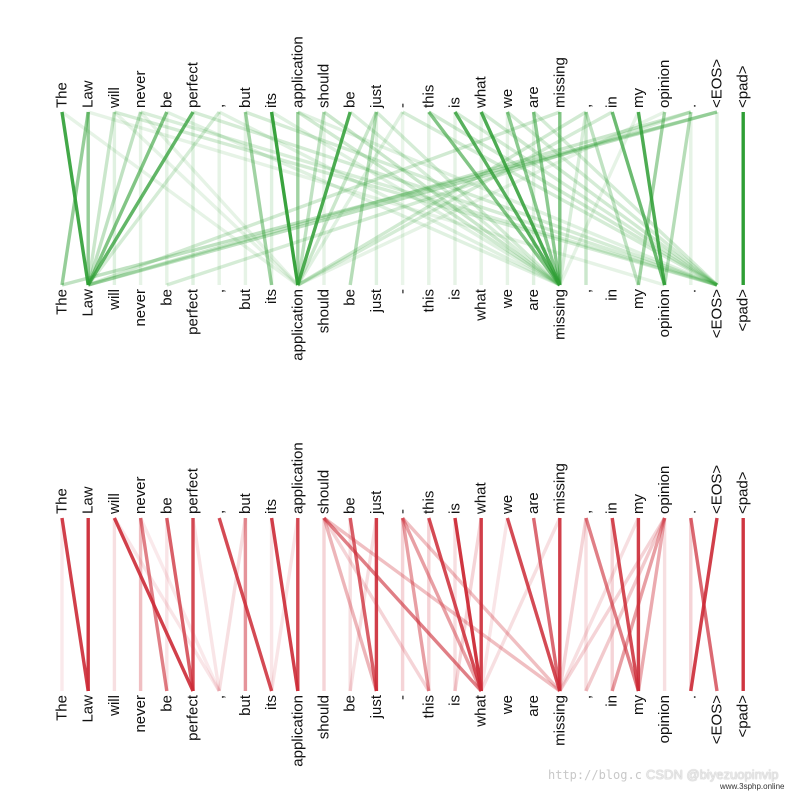 The height and width of the screenshot is (793, 800). Describe the element at coordinates (586, 697) in the screenshot. I see `target-token-20-punct: ,` at that location.